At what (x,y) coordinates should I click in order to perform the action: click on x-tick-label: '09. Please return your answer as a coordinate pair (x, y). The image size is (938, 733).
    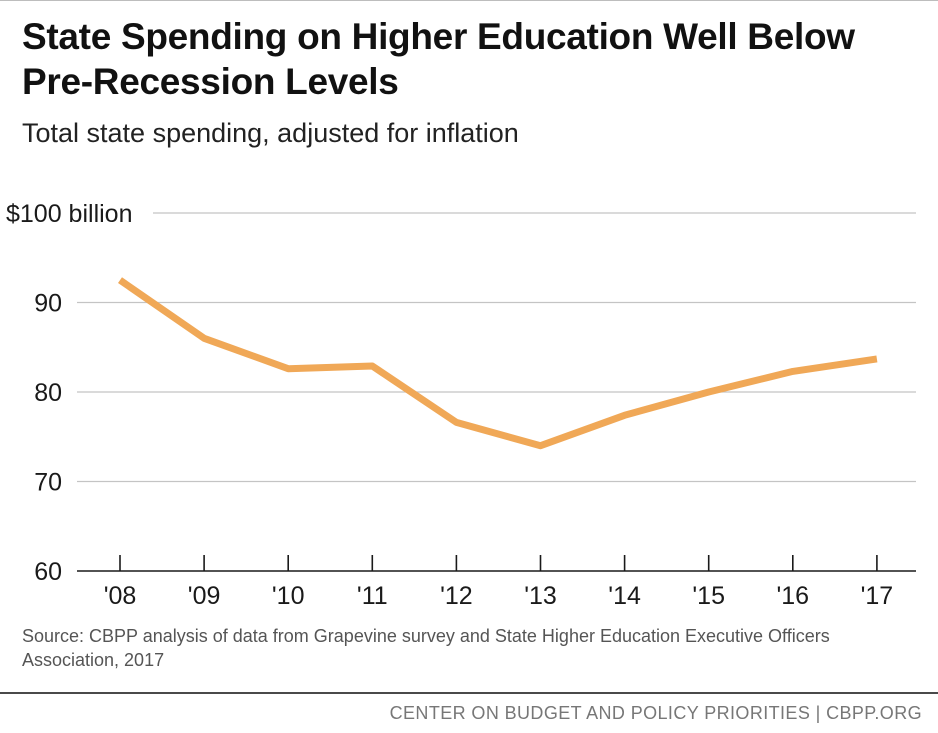
    Looking at the image, I should click on (204, 596).